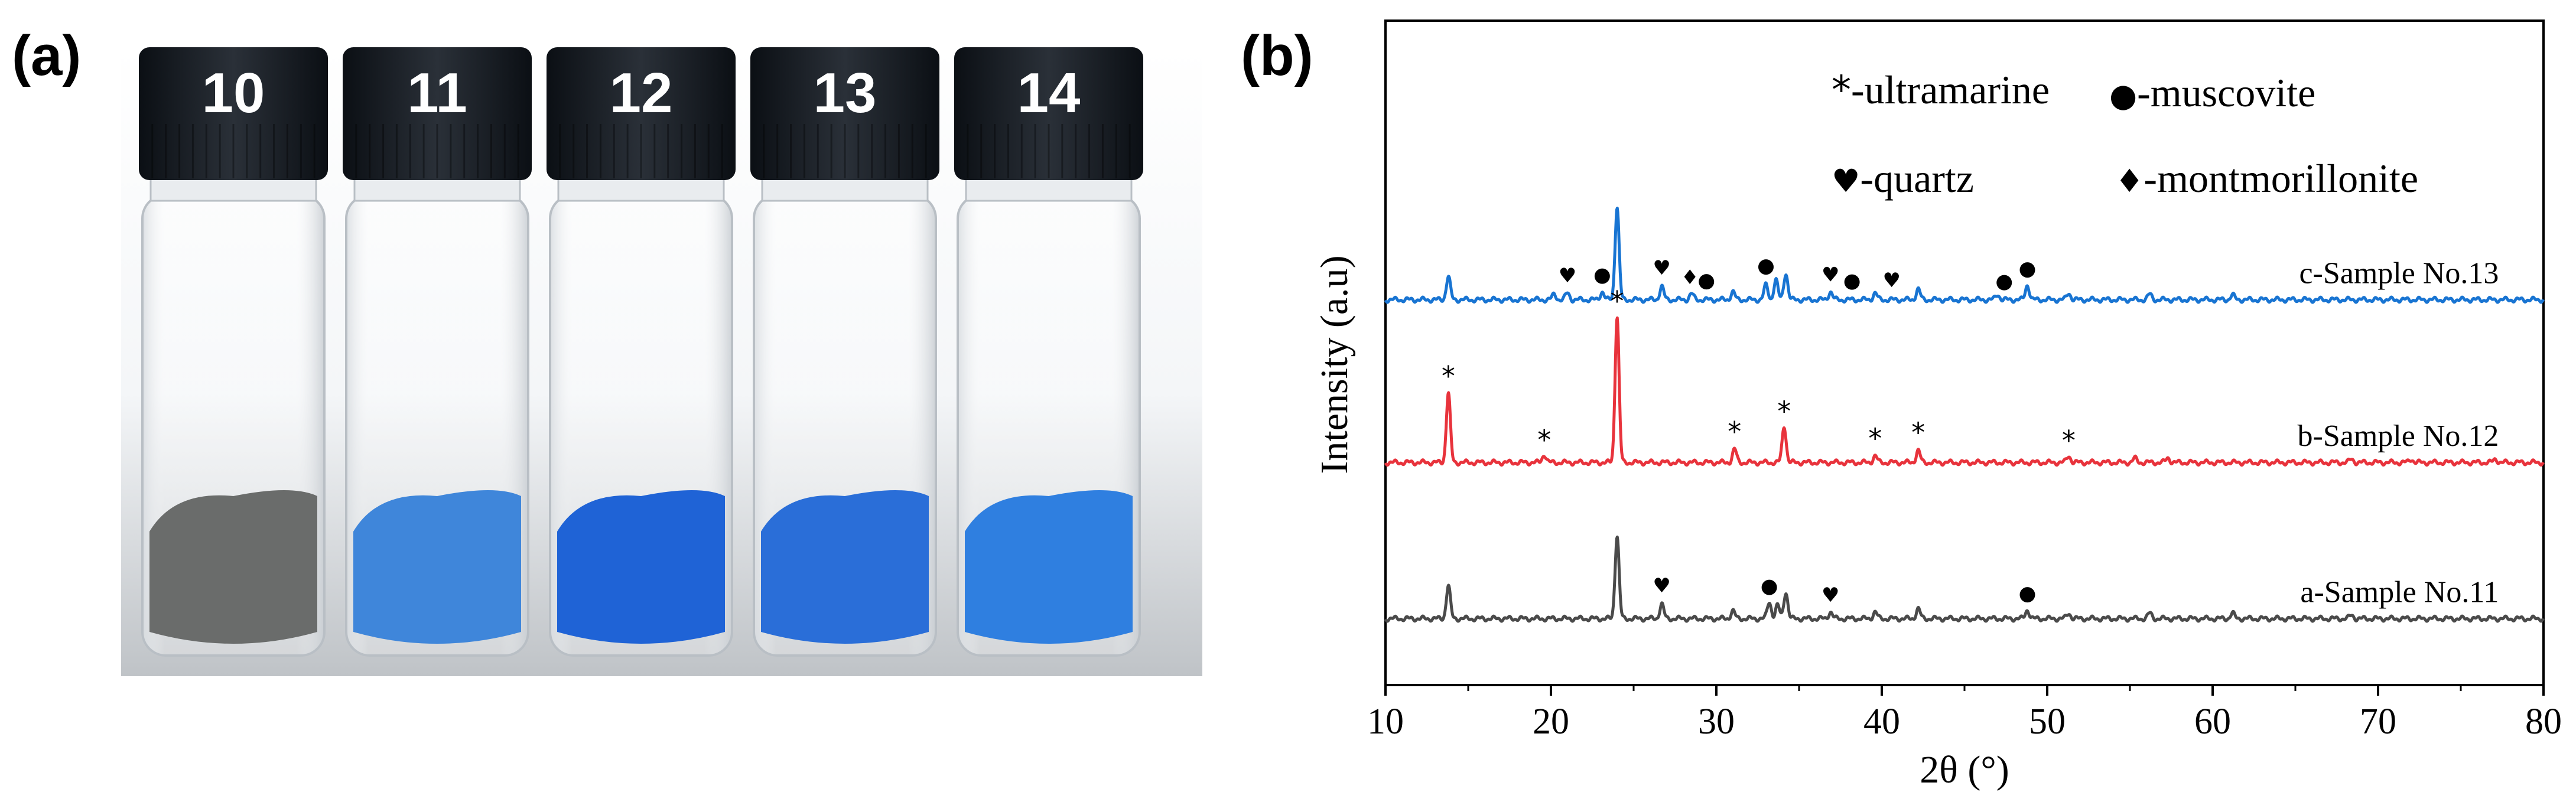  What do you see at coordinates (1551, 722) in the screenshot?
I see `x-tick-label: 20` at bounding box center [1551, 722].